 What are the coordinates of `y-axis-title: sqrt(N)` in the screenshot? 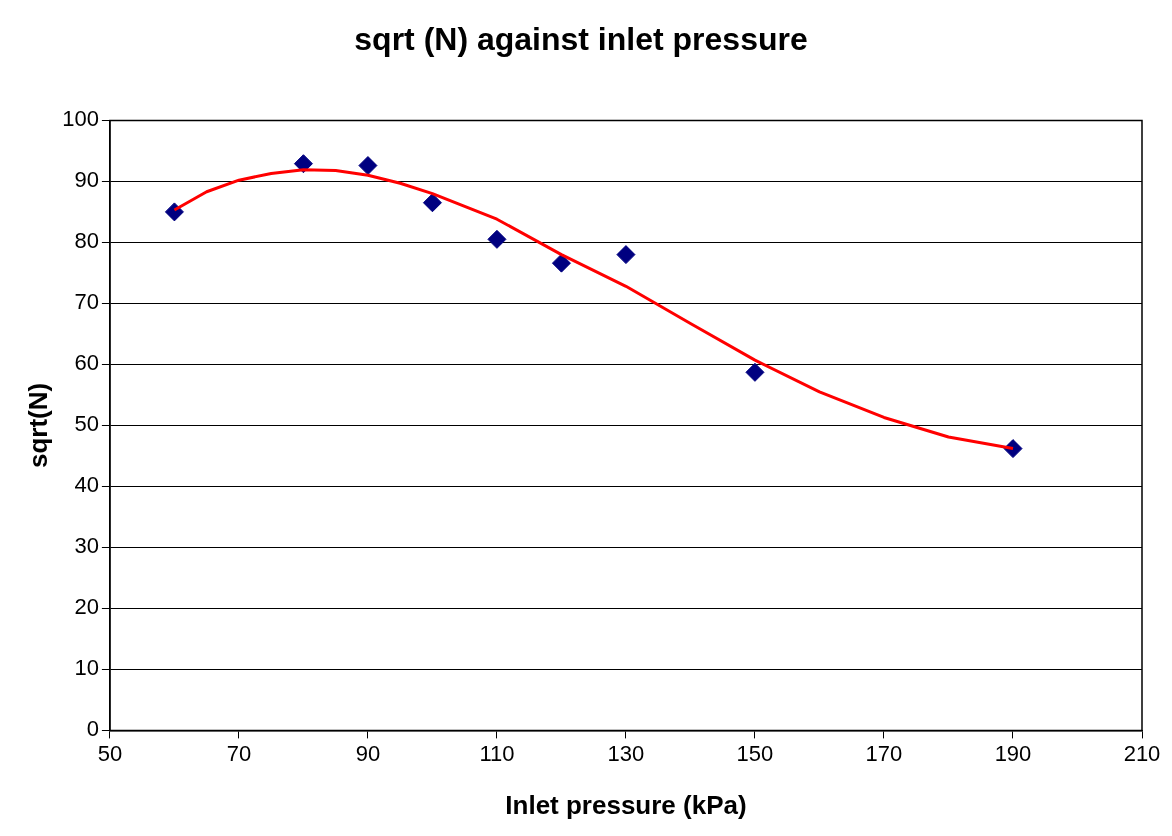 It's located at (37, 425).